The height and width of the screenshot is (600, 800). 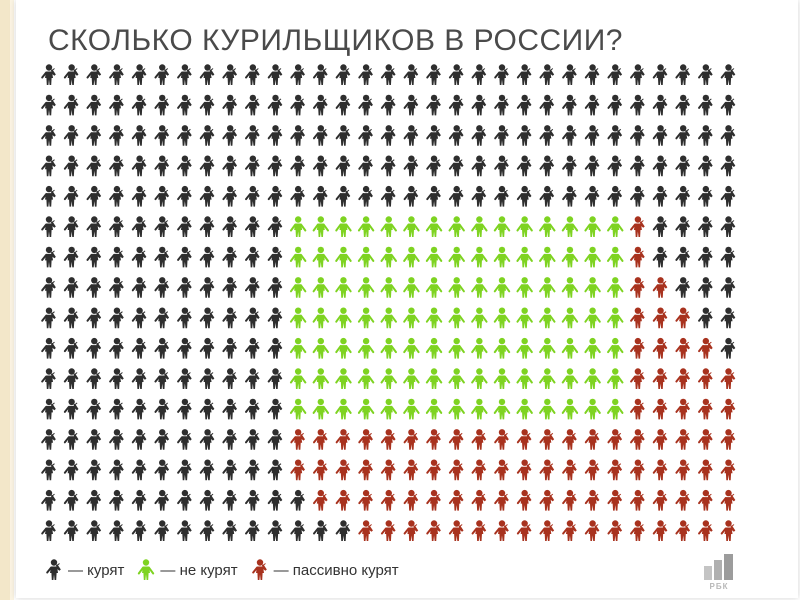 I want to click on pictogram-person-smoke-r3-c22, so click(x=524, y=135).